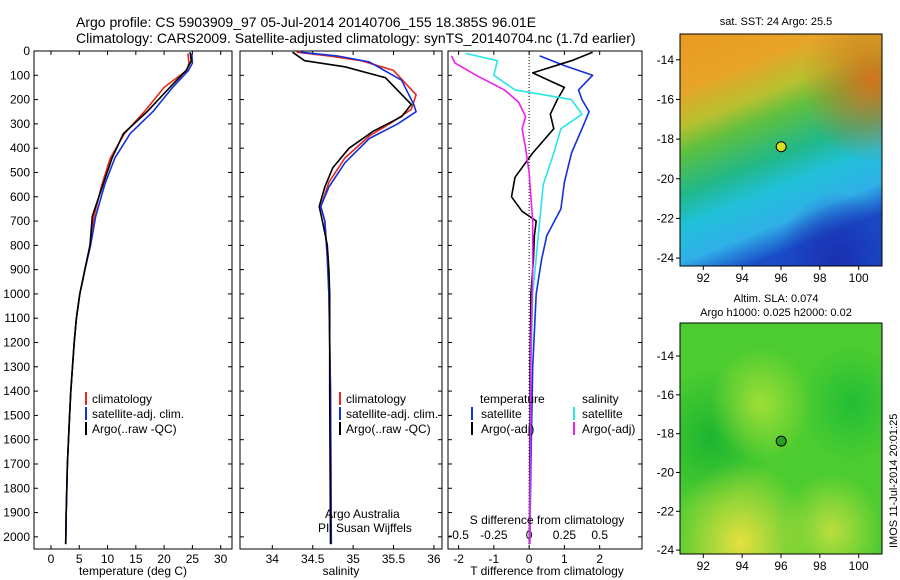  I want to click on legend-label-t-satellite: satellite, so click(501, 414).